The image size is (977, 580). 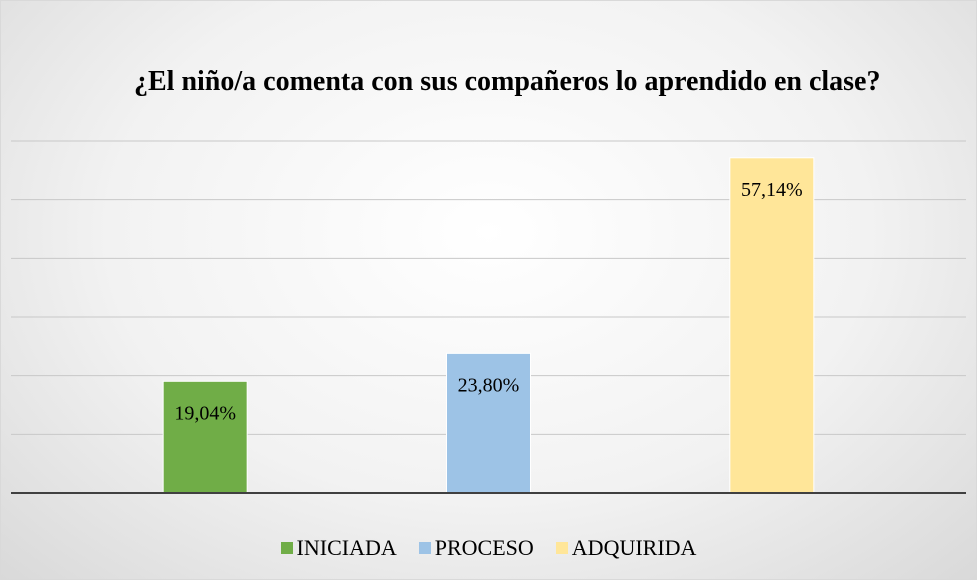 I want to click on legend-label: PROCESO, so click(x=484, y=547).